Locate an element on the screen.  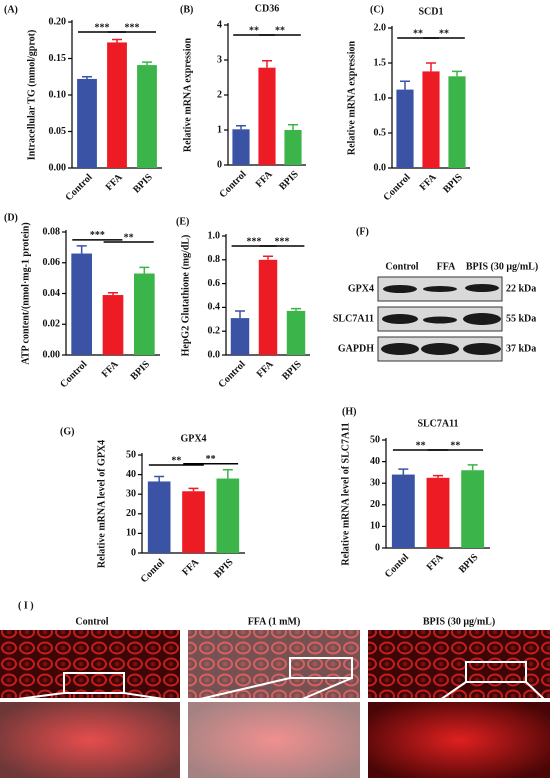
image is located at coordinates (90, 664).